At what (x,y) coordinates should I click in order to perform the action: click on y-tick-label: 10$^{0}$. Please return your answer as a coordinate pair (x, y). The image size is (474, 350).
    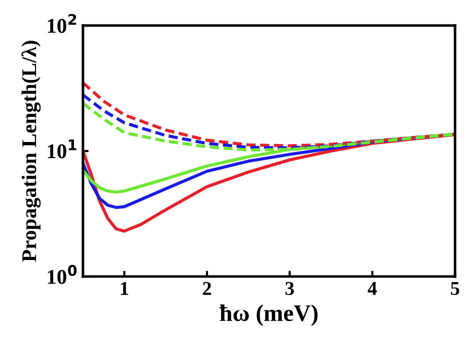
    Looking at the image, I should click on (62, 274).